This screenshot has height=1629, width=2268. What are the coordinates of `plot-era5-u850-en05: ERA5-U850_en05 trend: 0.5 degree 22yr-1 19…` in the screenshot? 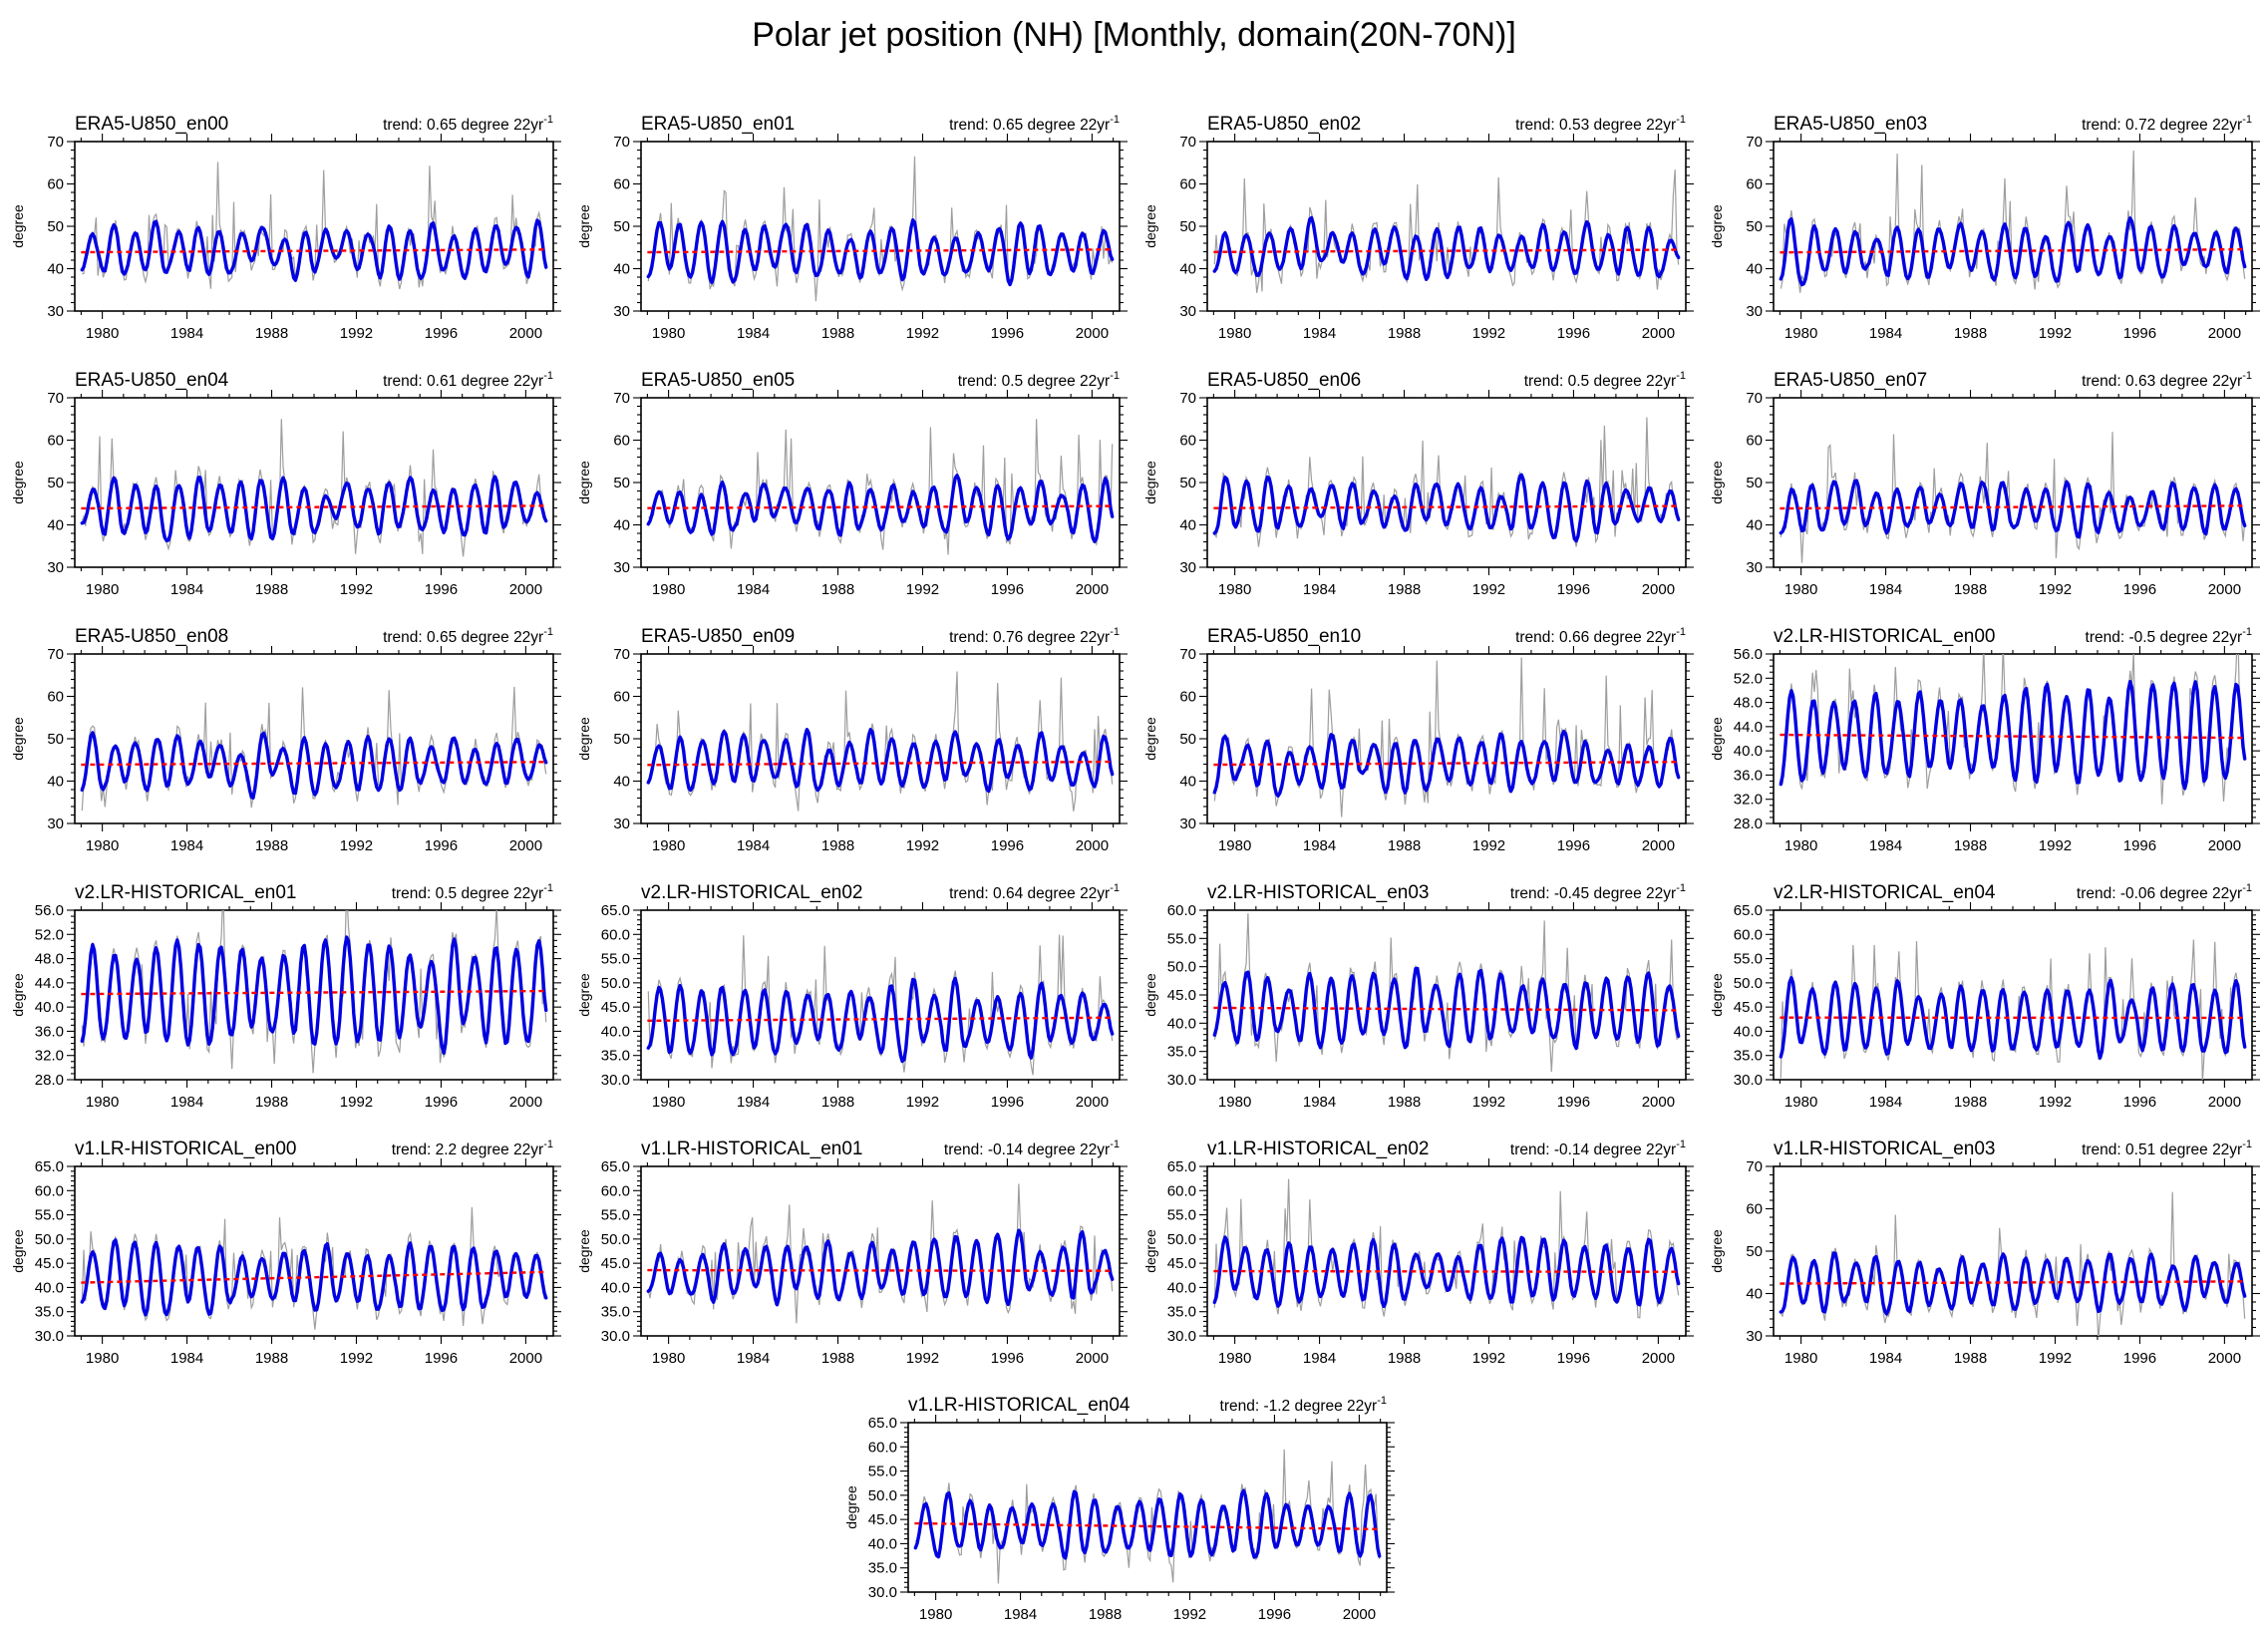 It's located at (852, 484).